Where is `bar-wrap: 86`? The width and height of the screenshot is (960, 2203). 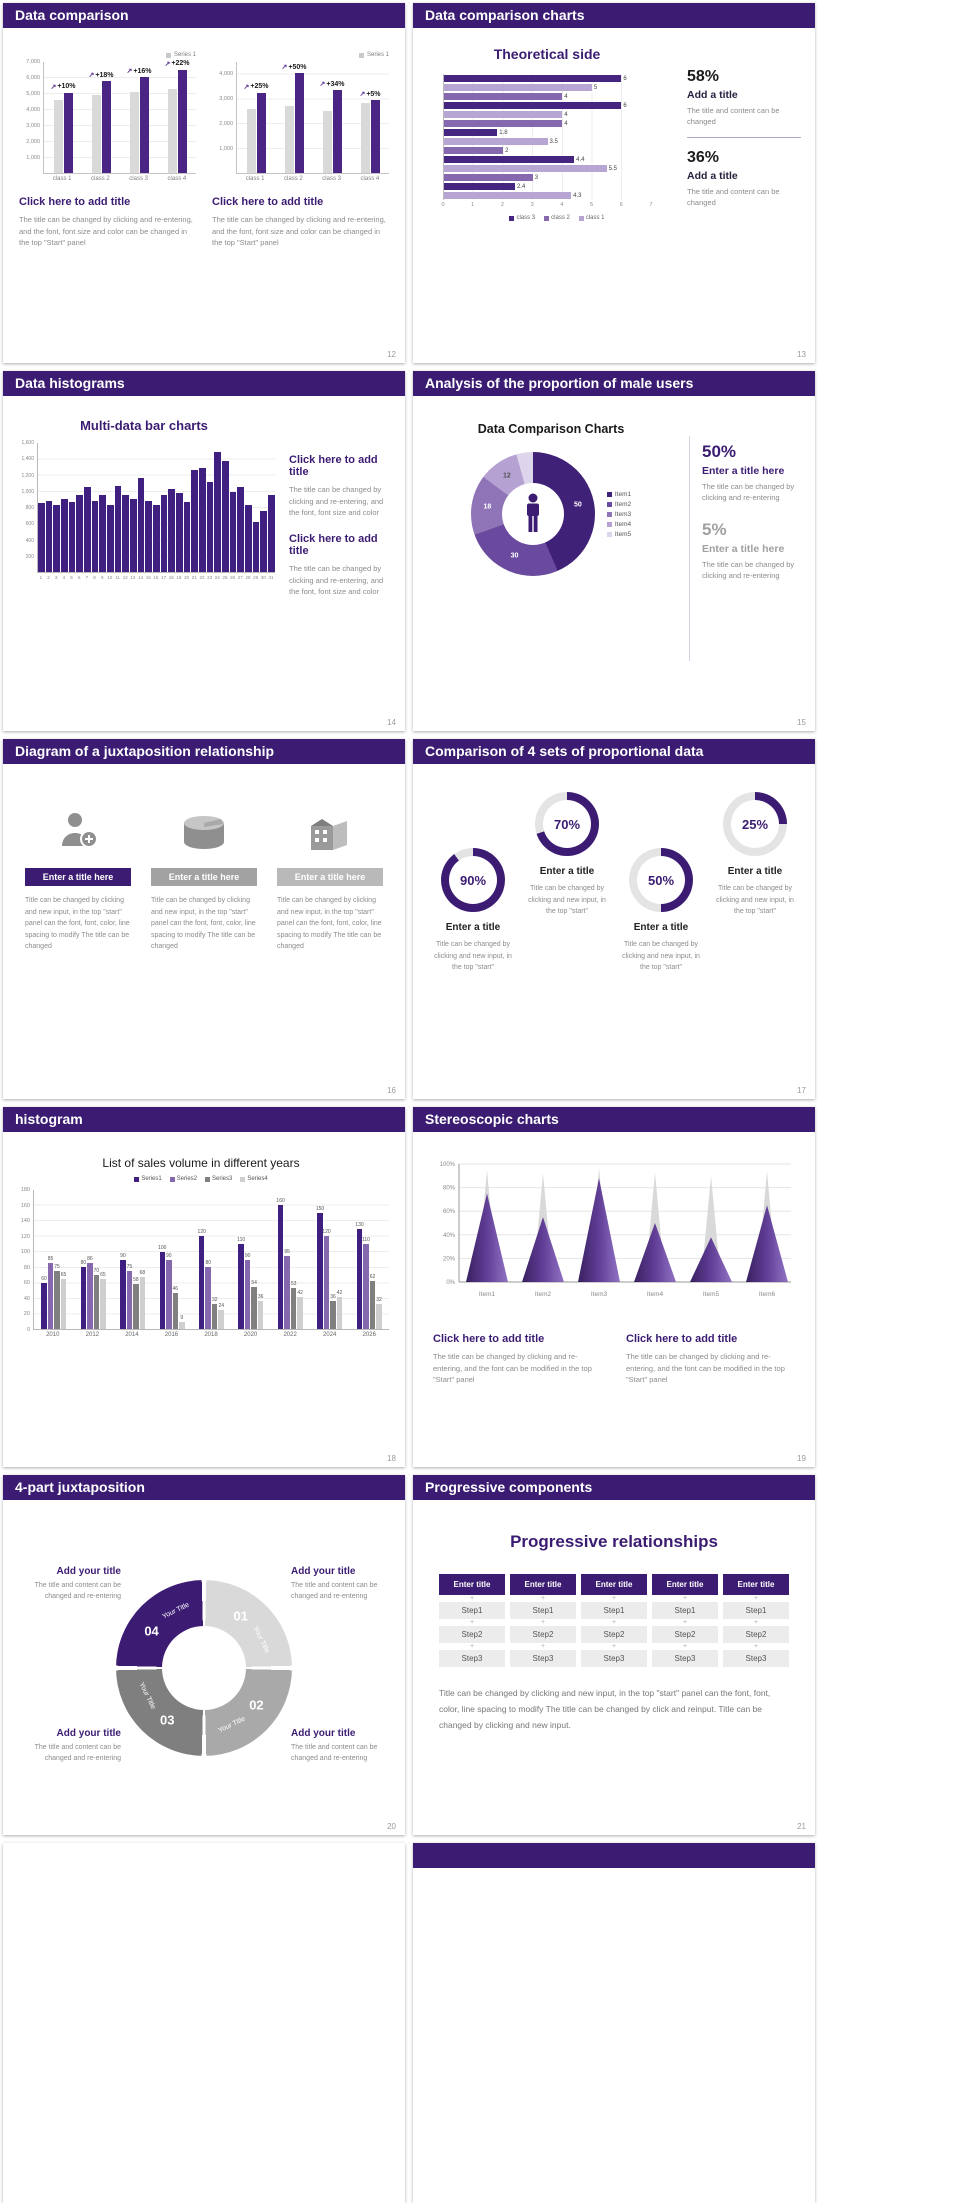
bar-wrap: 86 is located at coordinates (90, 1259).